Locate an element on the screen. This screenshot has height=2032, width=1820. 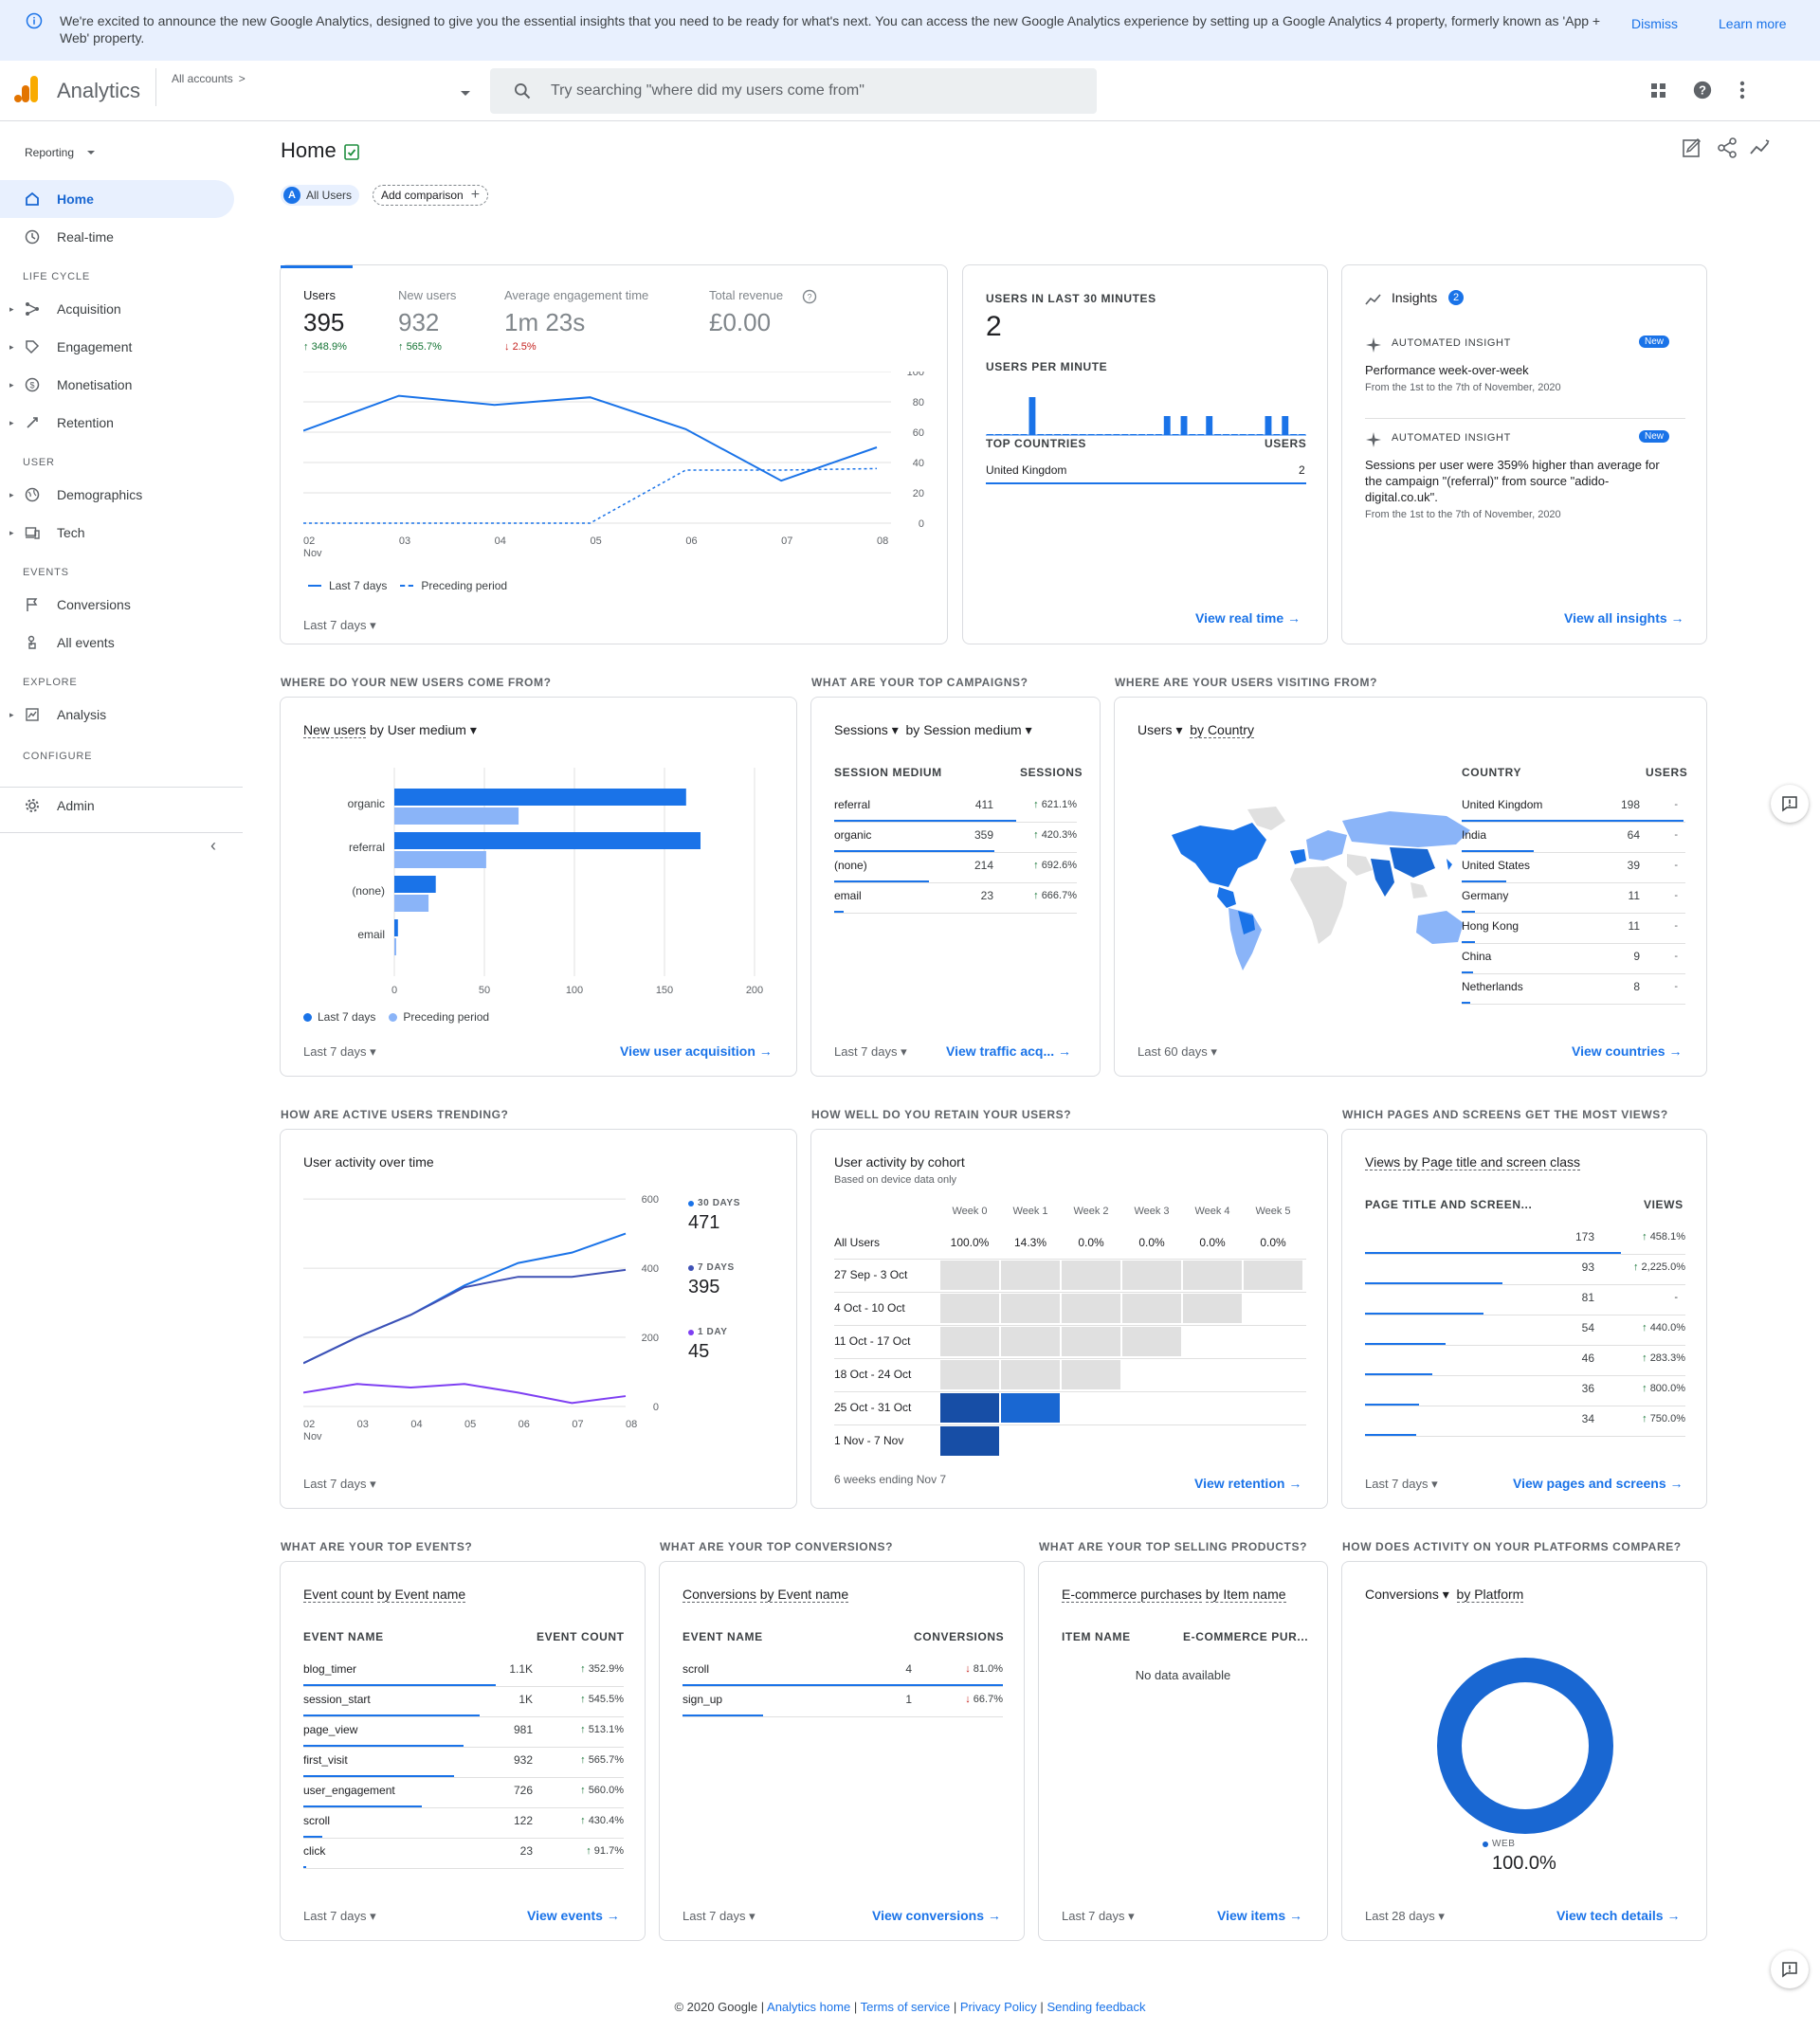
table-row: click 23 ↑ 91.7% is located at coordinates (463, 1854).